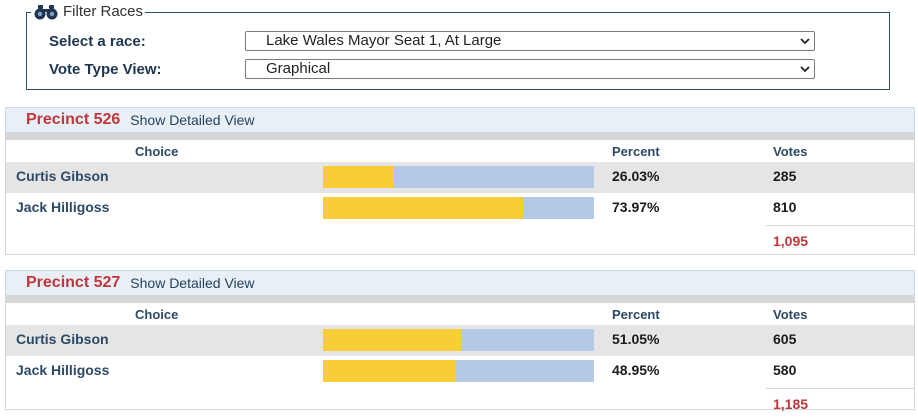 Image resolution: width=918 pixels, height=417 pixels. What do you see at coordinates (530, 69) in the screenshot?
I see `vote-type-select: Graphical` at bounding box center [530, 69].